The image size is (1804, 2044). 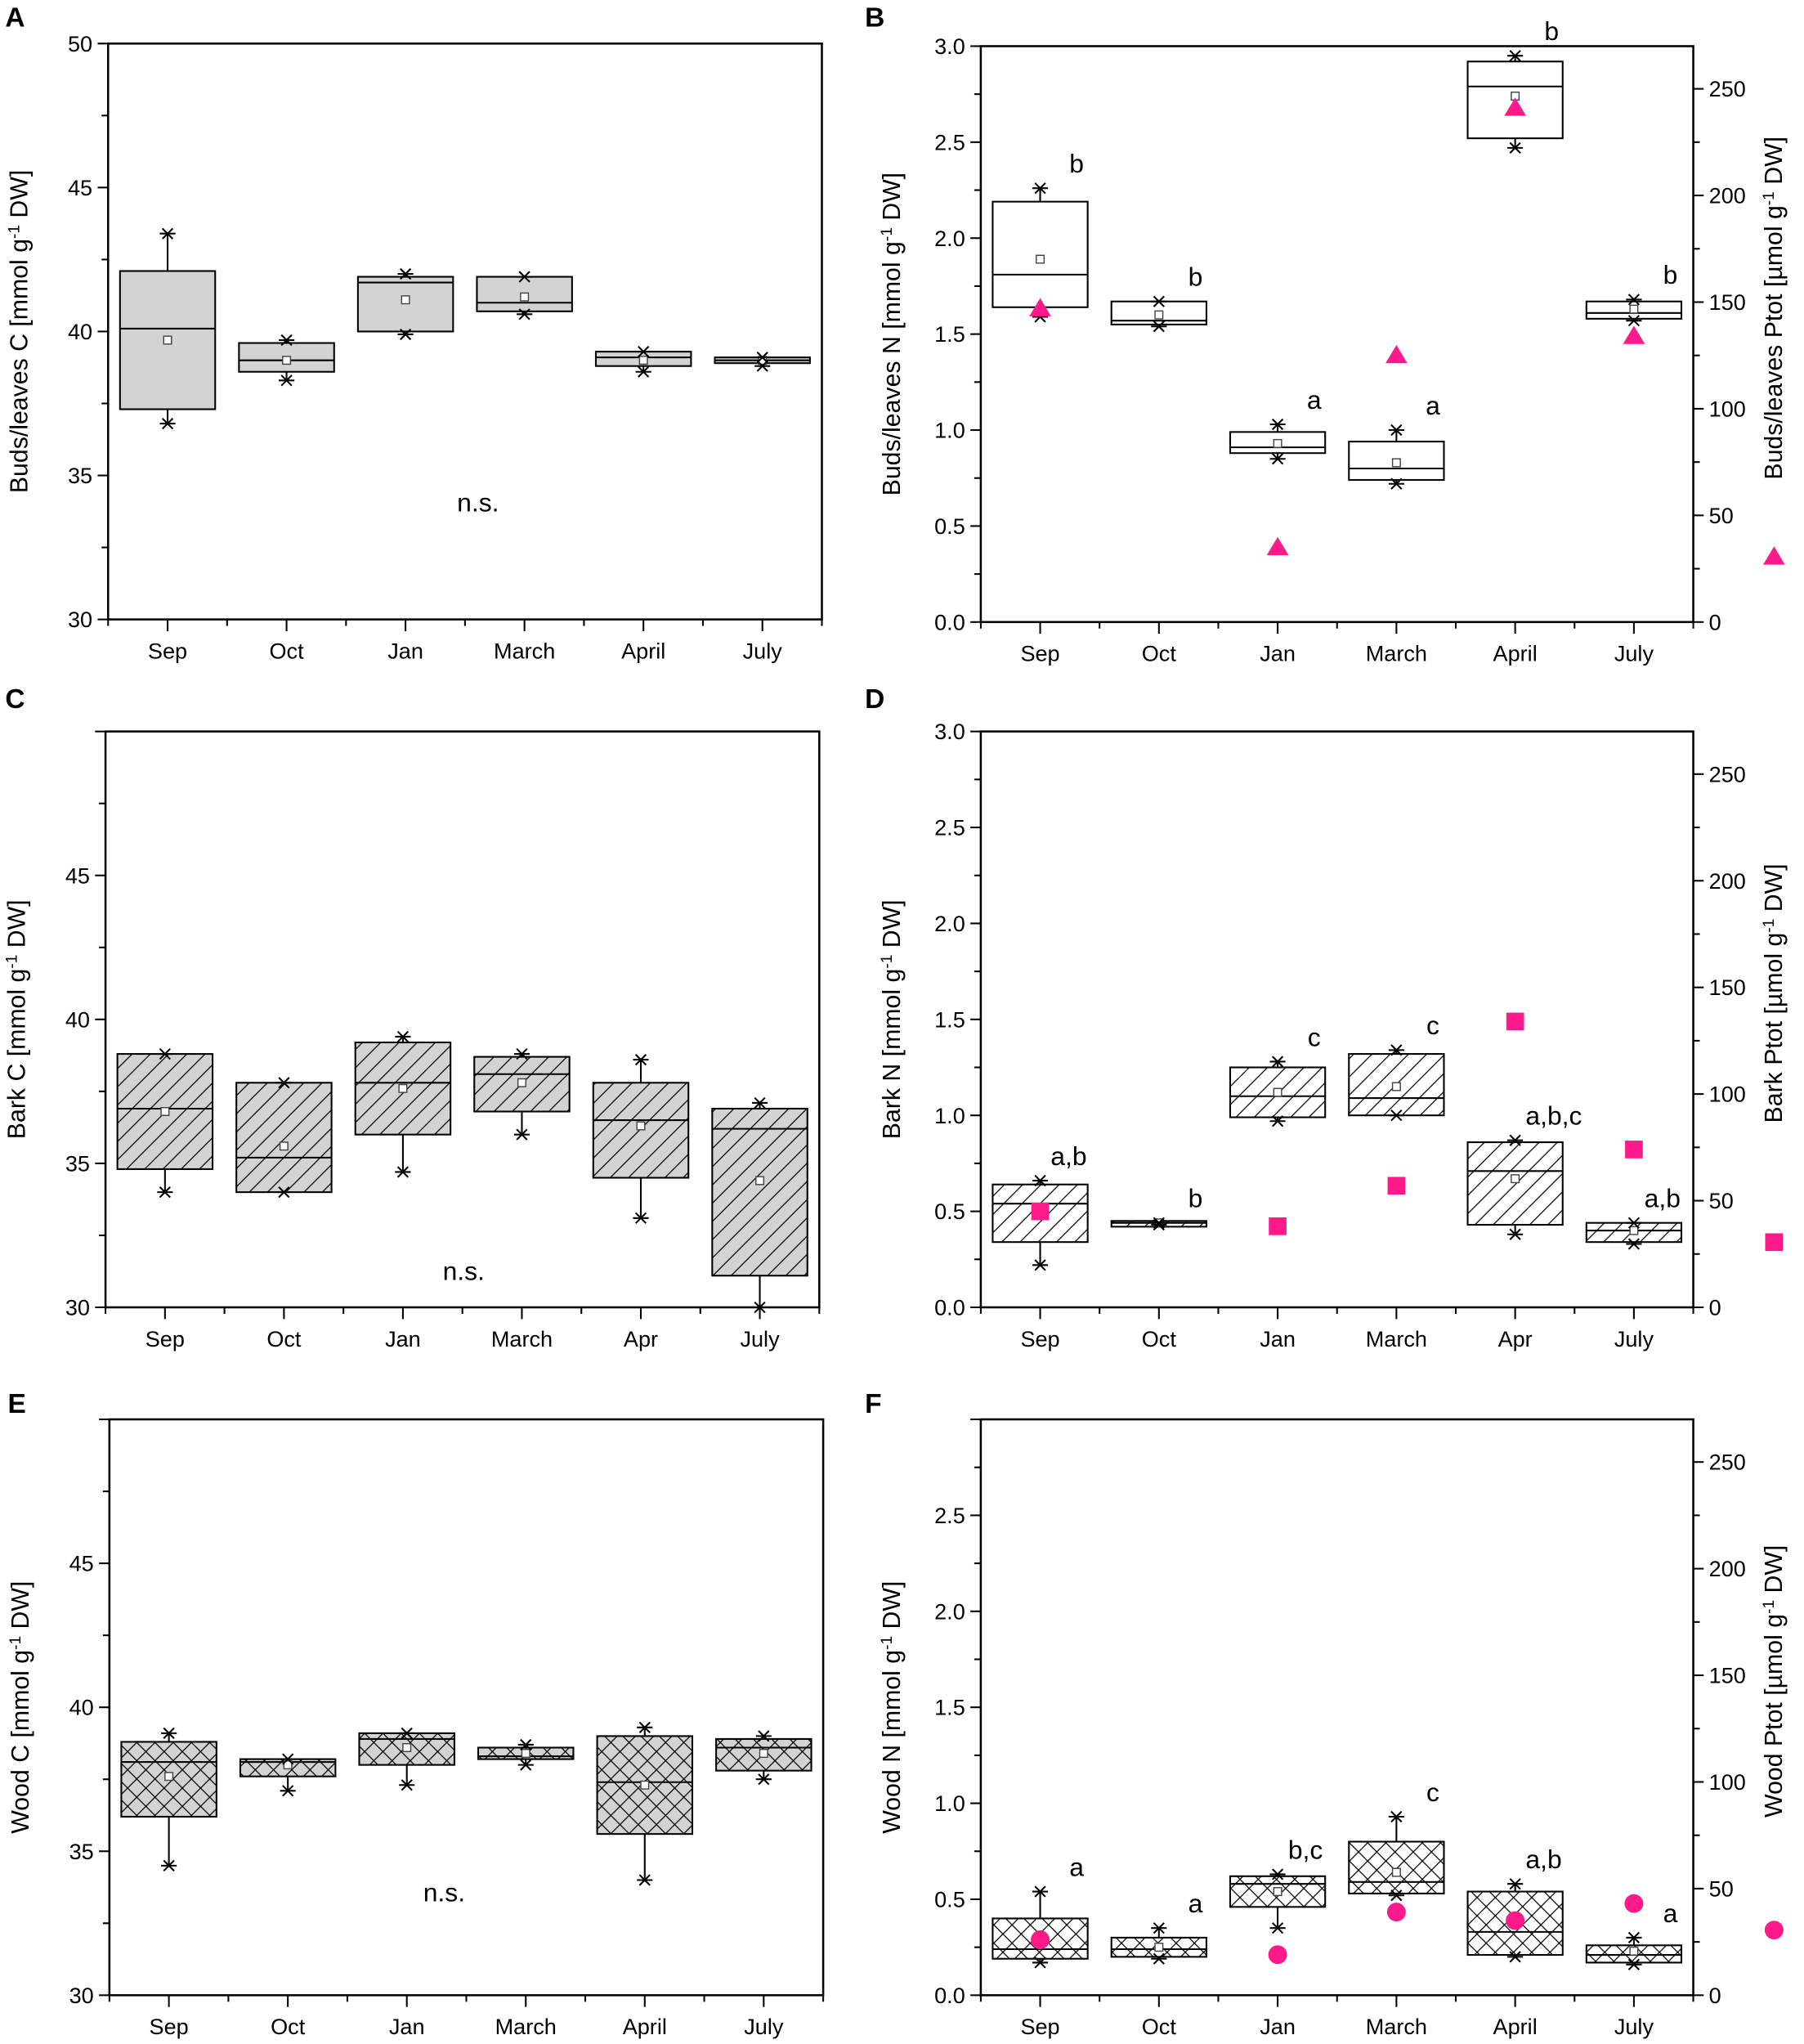 What do you see at coordinates (165, 1339) in the screenshot?
I see `x-tick-label: Sep` at bounding box center [165, 1339].